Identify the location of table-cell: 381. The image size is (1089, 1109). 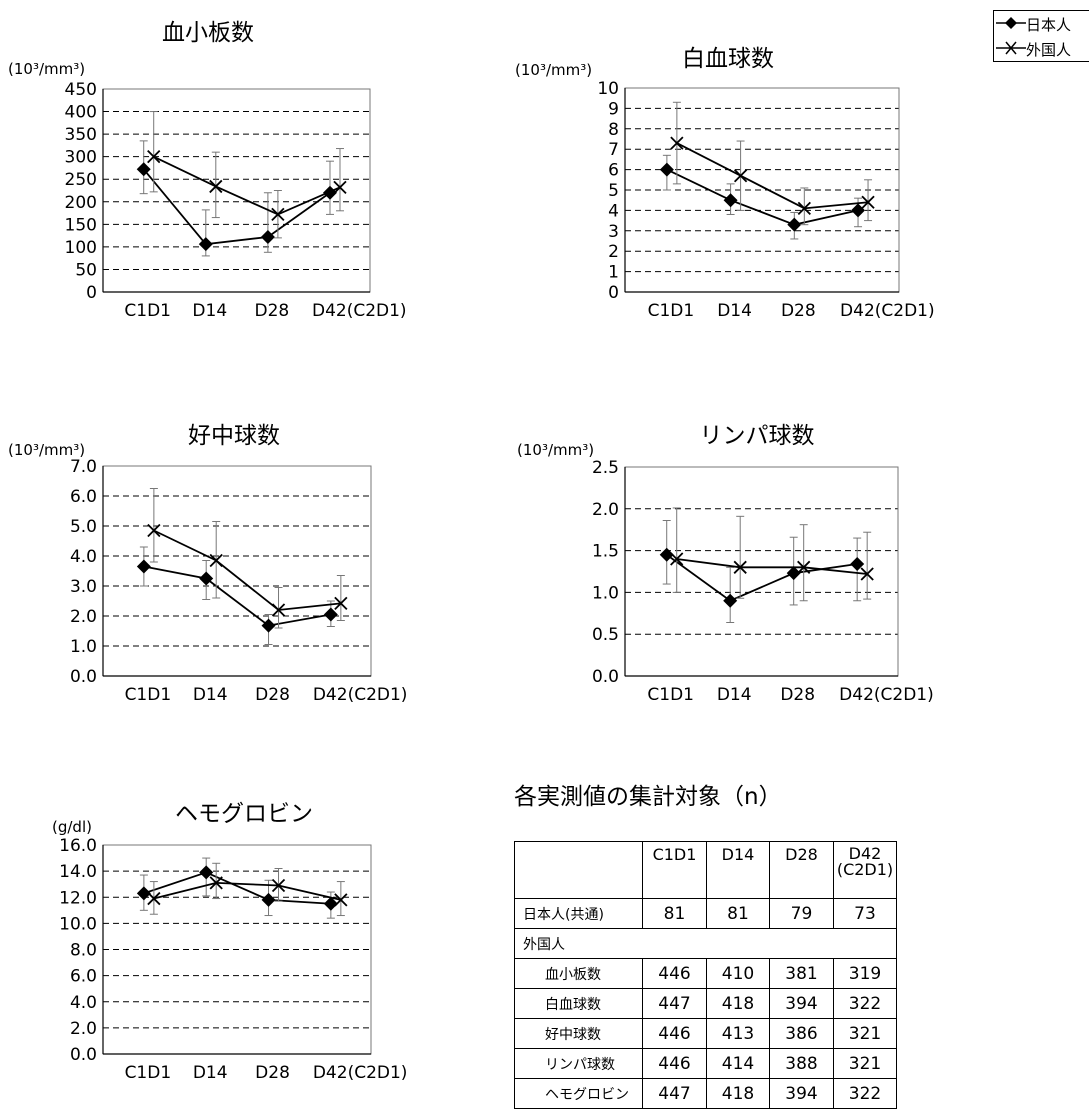
(801, 973).